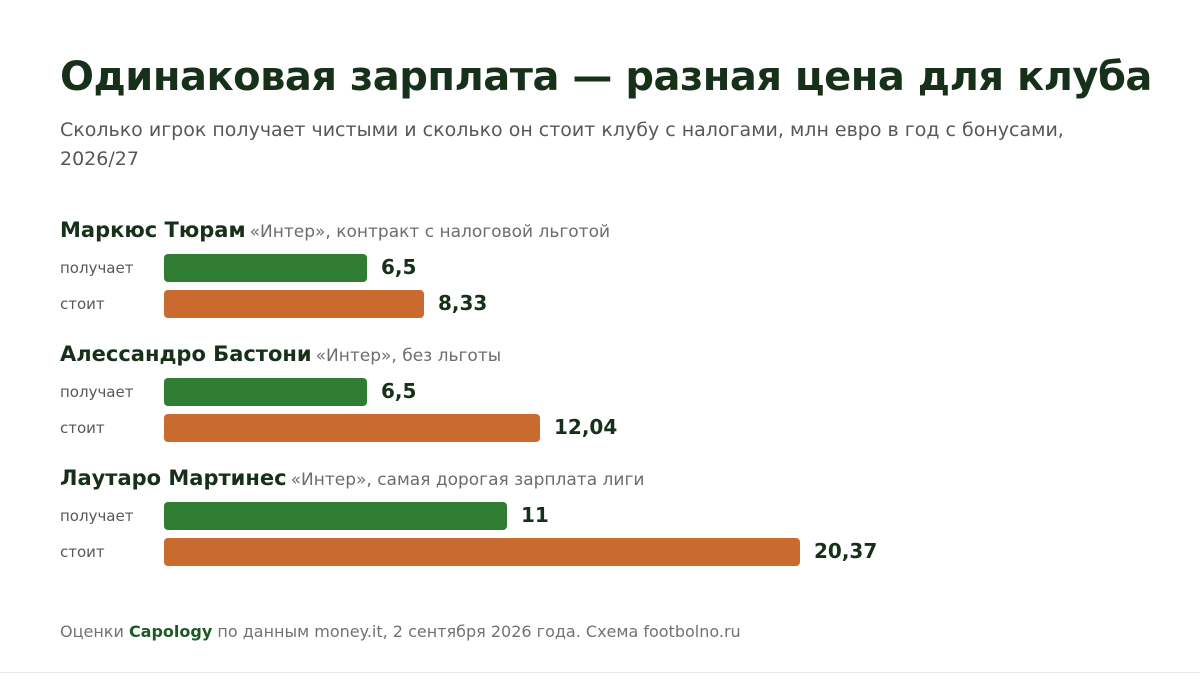 The image size is (1200, 675). I want to click on player-note: «Интер», самая дорогая зарплата лиги, so click(467, 480).